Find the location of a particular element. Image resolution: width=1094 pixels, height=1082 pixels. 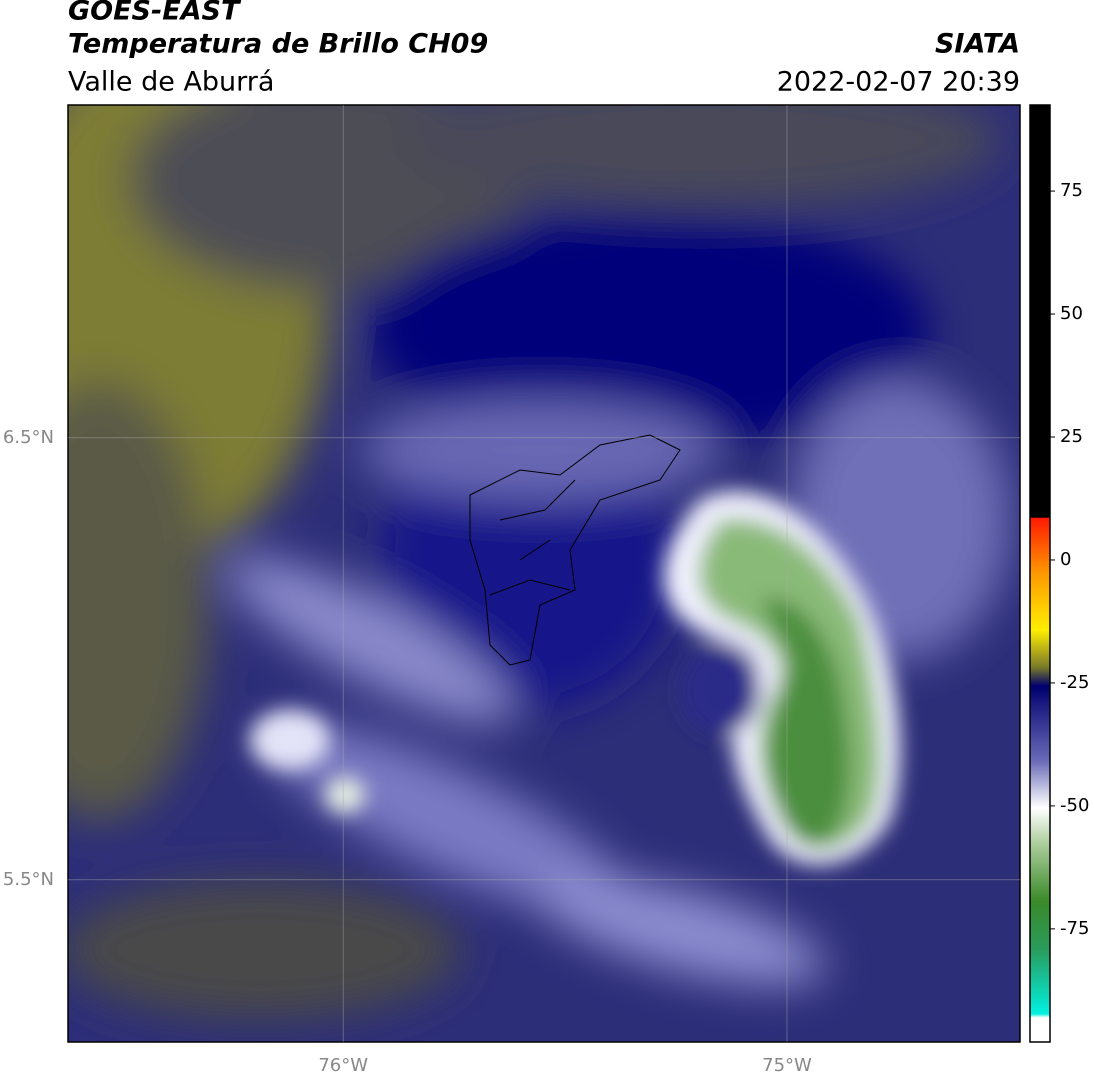

source: SIATA is located at coordinates (977, 44).